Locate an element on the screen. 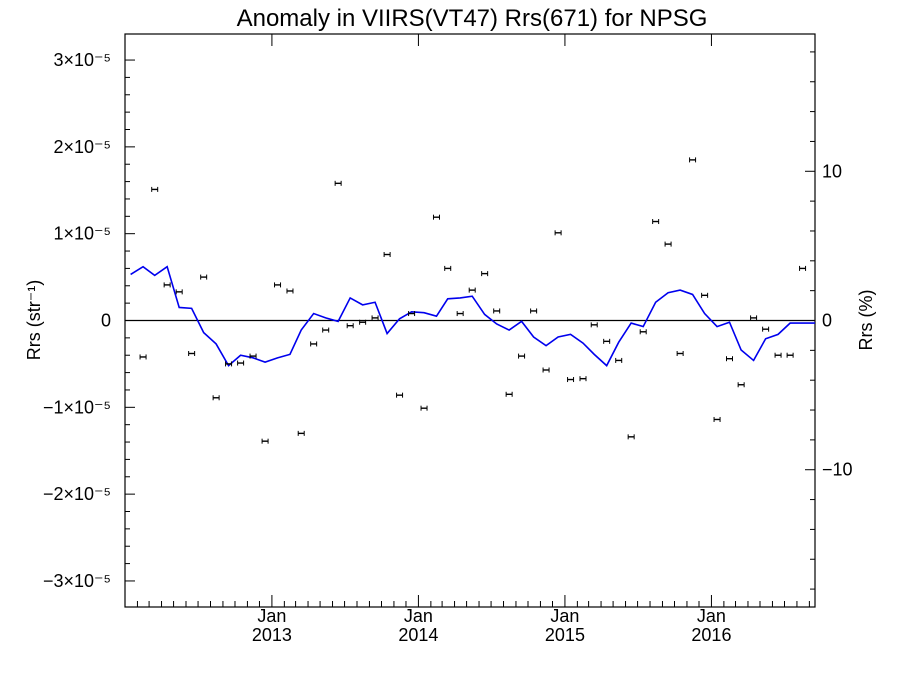  y-axis-right-label: Rrs (%) is located at coordinates (866, 320).